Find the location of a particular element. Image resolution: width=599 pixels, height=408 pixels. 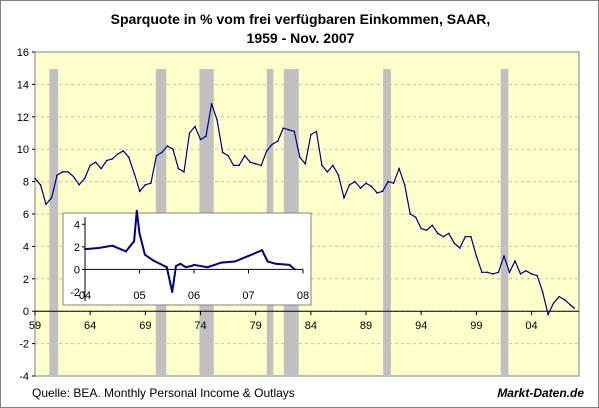

y-tick-label: 14 is located at coordinates (23, 85).